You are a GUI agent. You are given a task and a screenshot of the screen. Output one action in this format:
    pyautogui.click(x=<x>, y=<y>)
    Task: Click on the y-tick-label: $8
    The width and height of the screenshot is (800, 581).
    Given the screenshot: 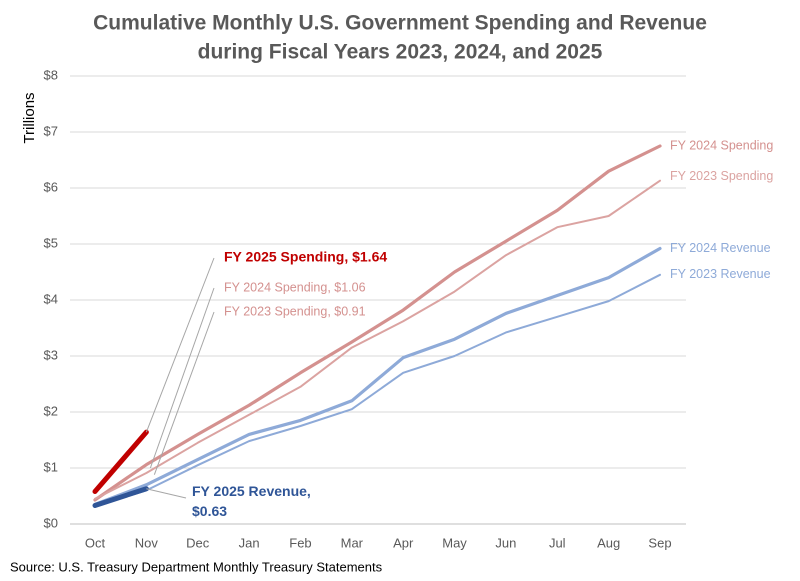 What is the action you would take?
    pyautogui.click(x=51, y=74)
    